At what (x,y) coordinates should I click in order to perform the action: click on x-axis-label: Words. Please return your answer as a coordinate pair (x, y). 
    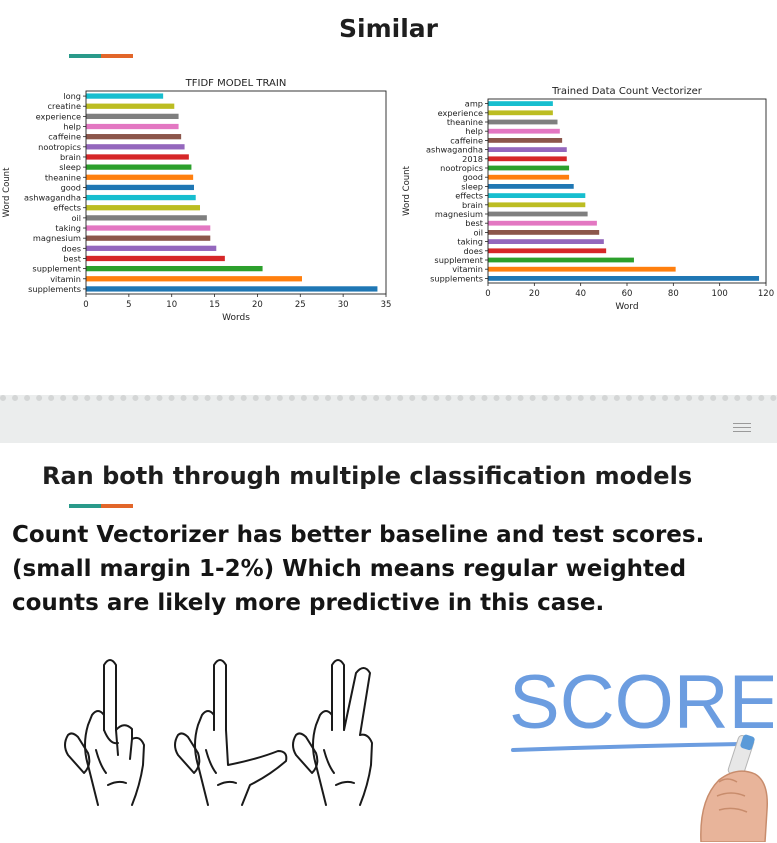
    Looking at the image, I should click on (236, 318).